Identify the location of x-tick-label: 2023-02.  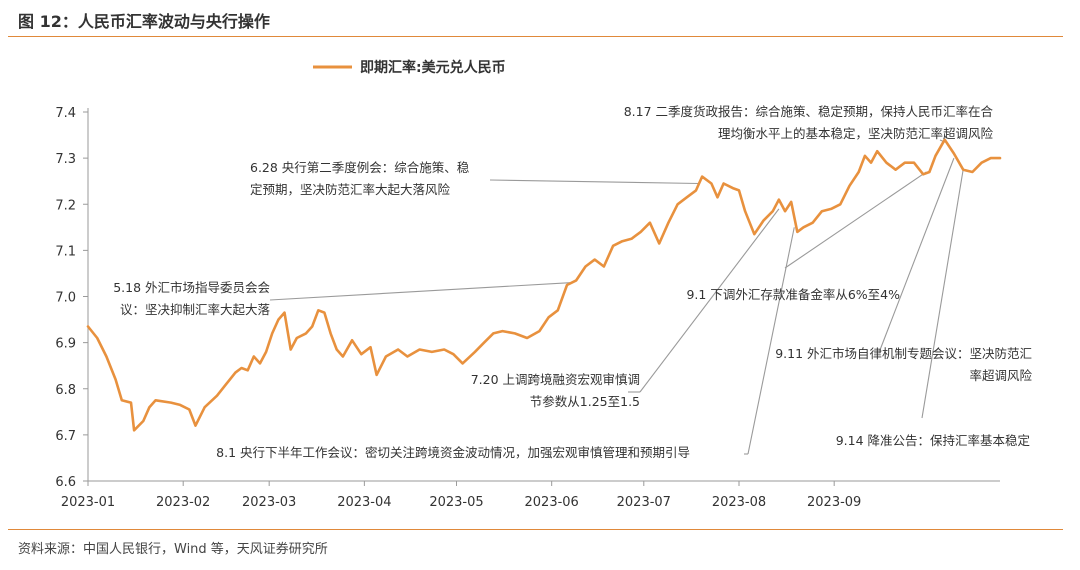
(183, 502).